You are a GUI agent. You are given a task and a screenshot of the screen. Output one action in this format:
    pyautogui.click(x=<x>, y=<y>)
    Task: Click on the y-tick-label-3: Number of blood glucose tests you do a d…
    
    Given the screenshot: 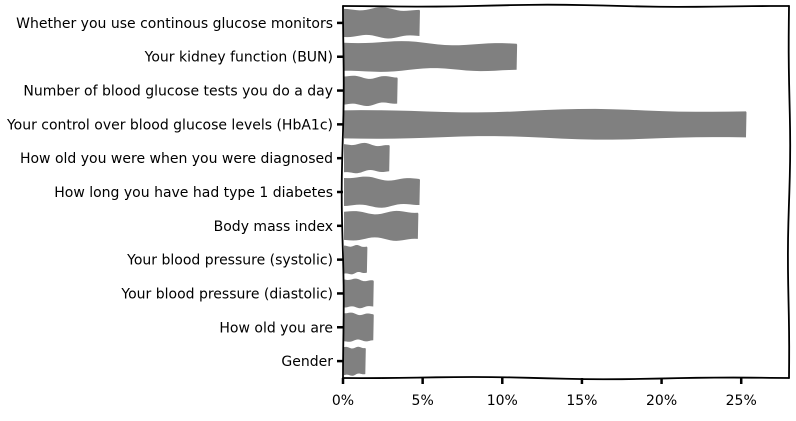 What is the action you would take?
    pyautogui.click(x=178, y=92)
    